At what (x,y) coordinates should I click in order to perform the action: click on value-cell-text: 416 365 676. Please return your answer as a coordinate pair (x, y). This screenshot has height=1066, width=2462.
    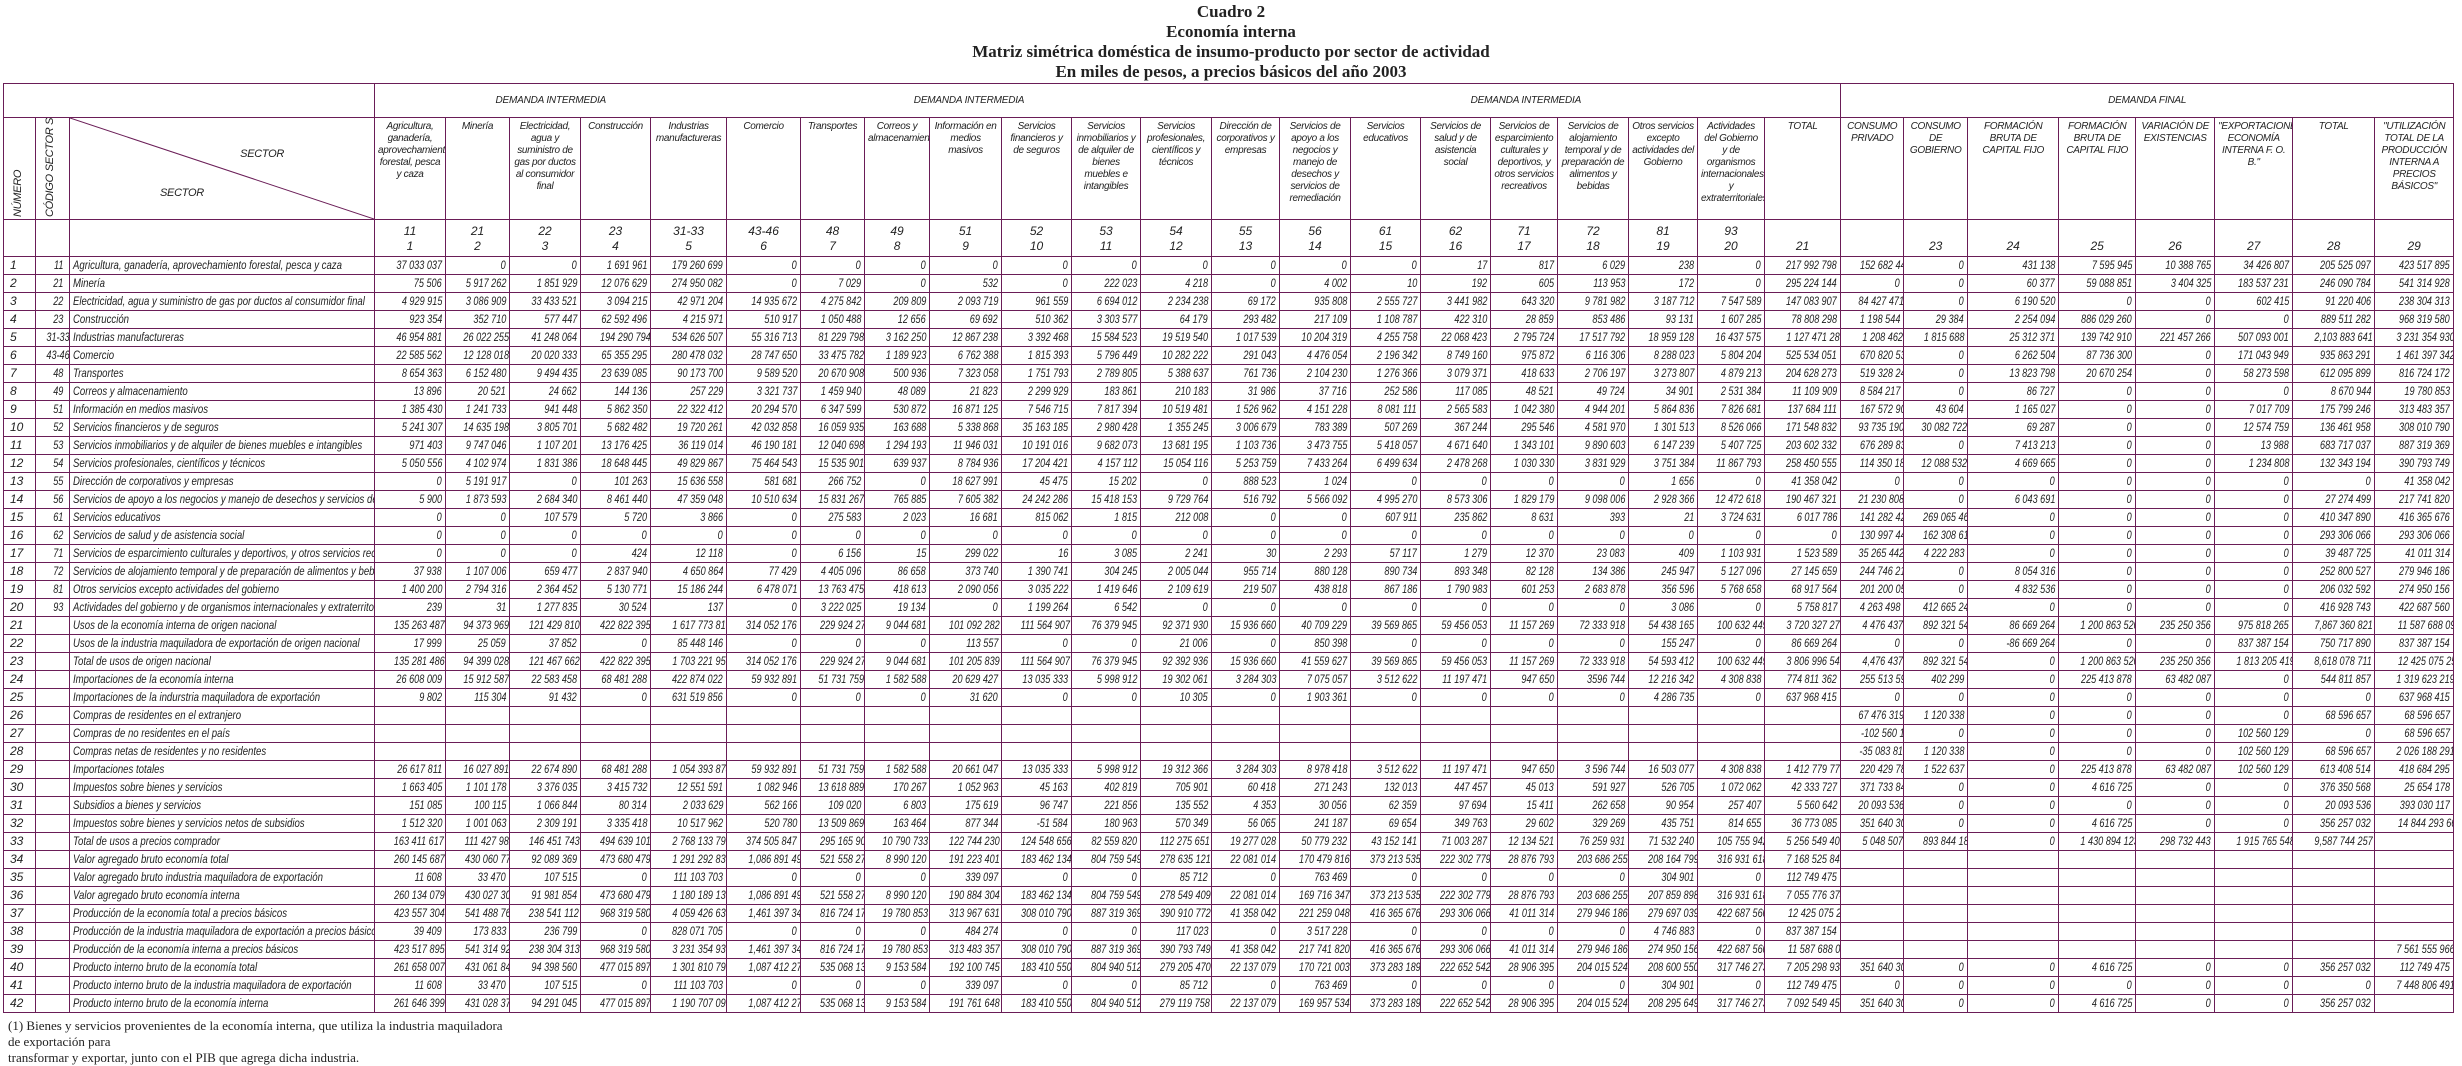
    Looking at the image, I should click on (1395, 913).